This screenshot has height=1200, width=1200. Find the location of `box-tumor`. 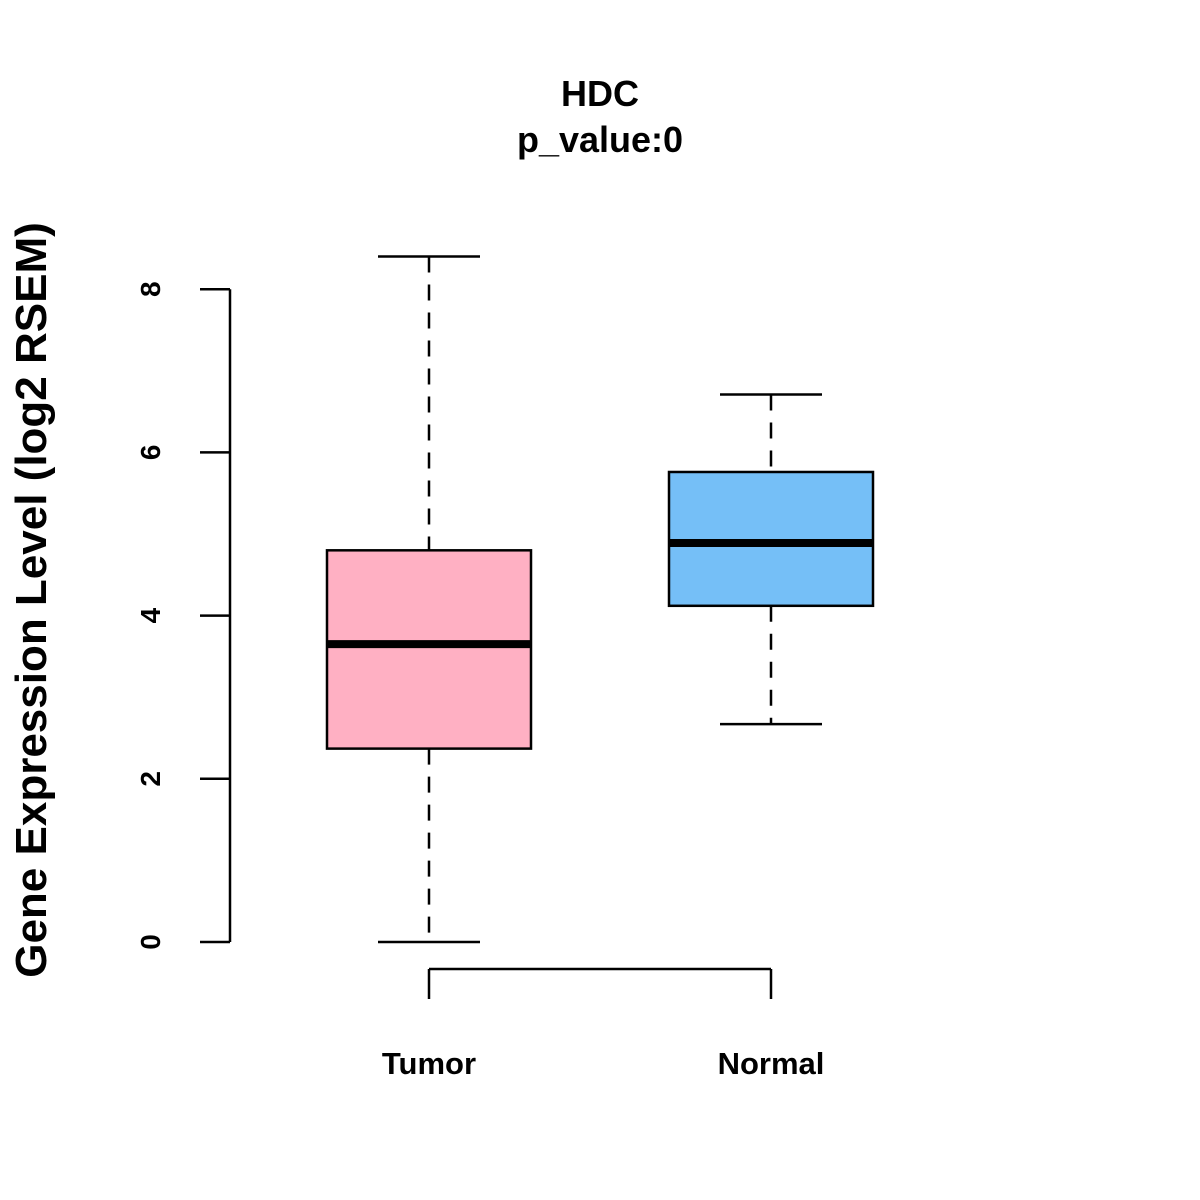

box-tumor is located at coordinates (429, 599).